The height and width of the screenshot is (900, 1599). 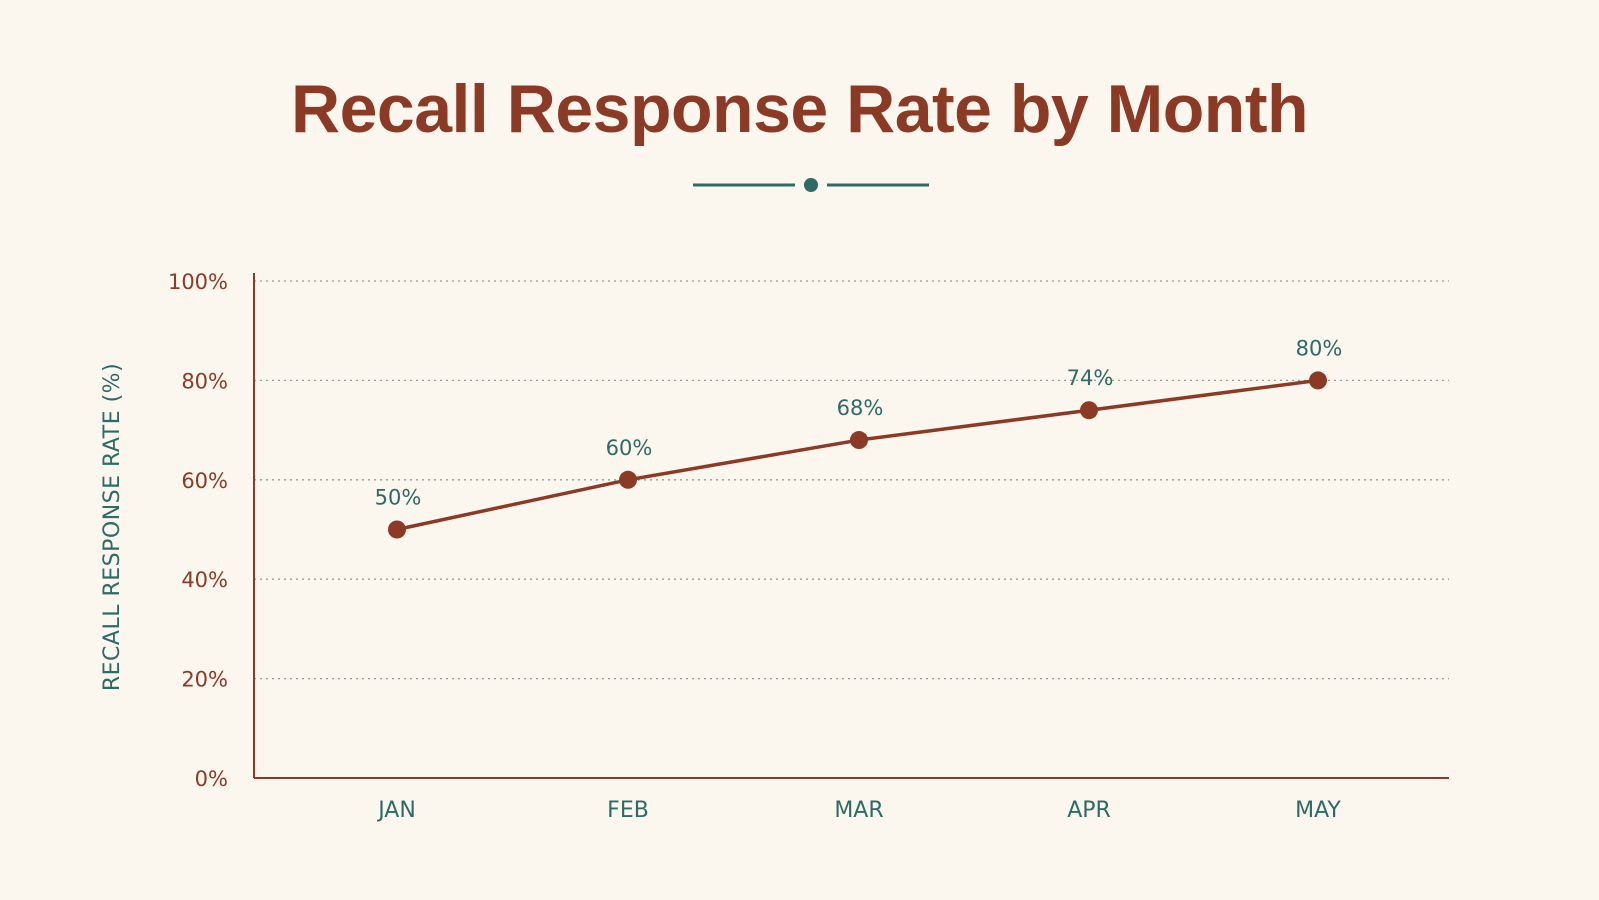 I want to click on data-label: 50%, so click(x=398, y=498).